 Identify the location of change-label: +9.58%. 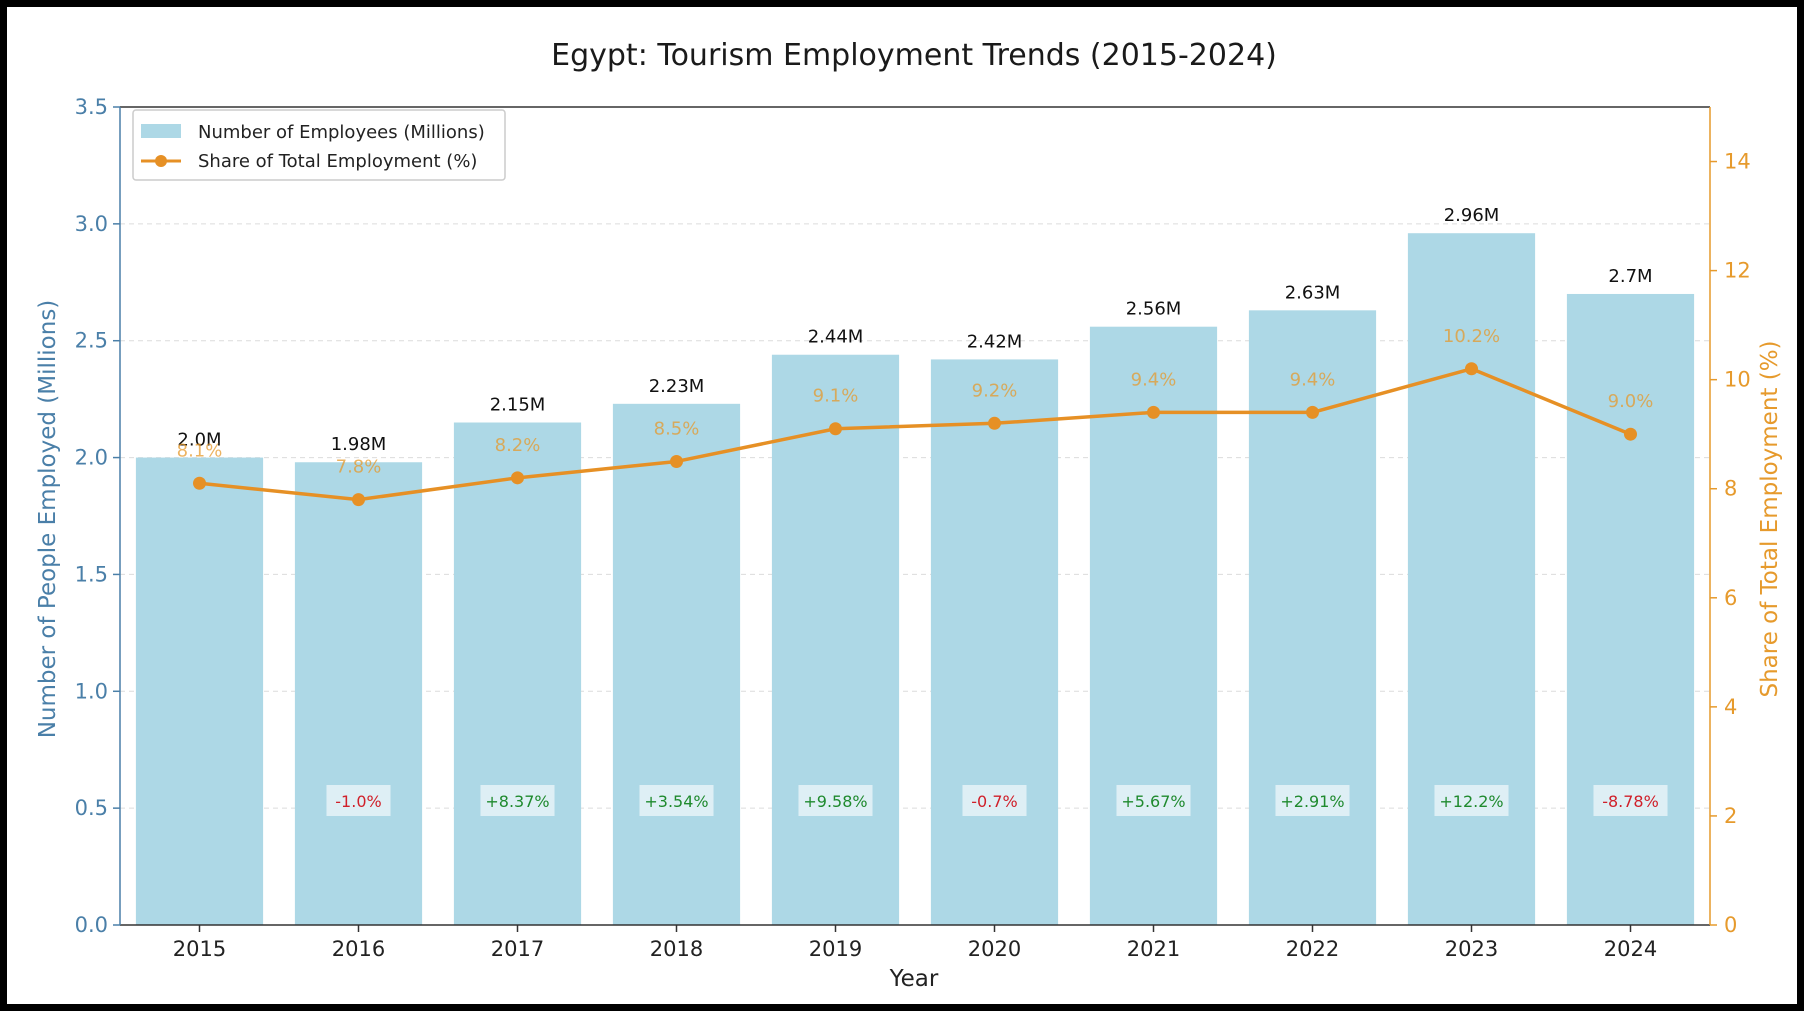
(835, 801).